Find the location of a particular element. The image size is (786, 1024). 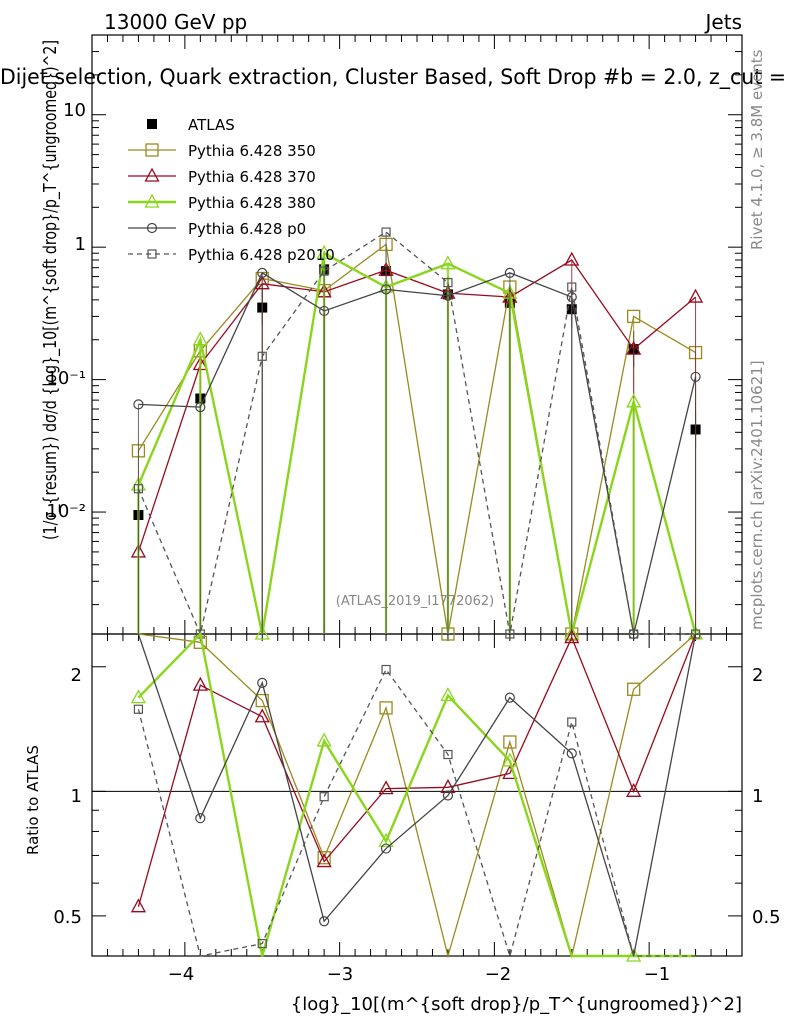

legend-label-pythia-6-428-350: Pythia 6.428 350 is located at coordinates (252, 151).